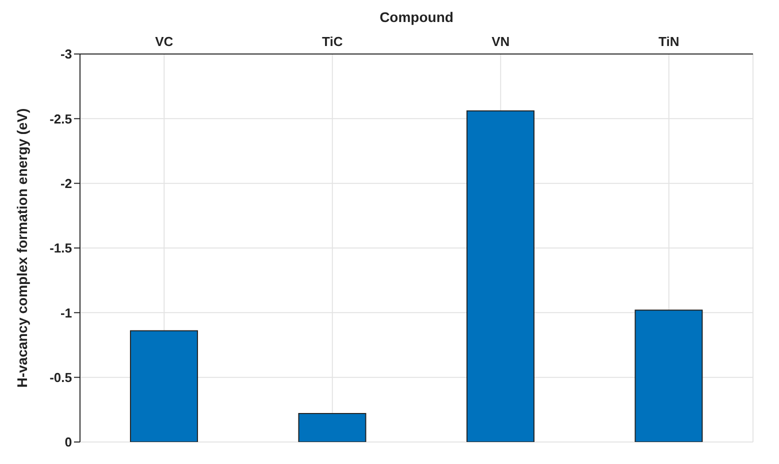 The image size is (779, 464). Describe the element at coordinates (22, 248) in the screenshot. I see `y-axis-title: H-vacancy complex formation energy (eV)` at that location.